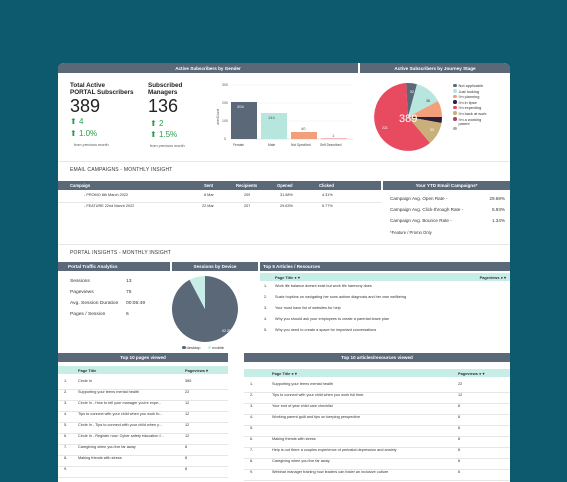 The image size is (567, 482). I want to click on gender-chart-header: Active Subscribers by Gender, so click(208, 68).